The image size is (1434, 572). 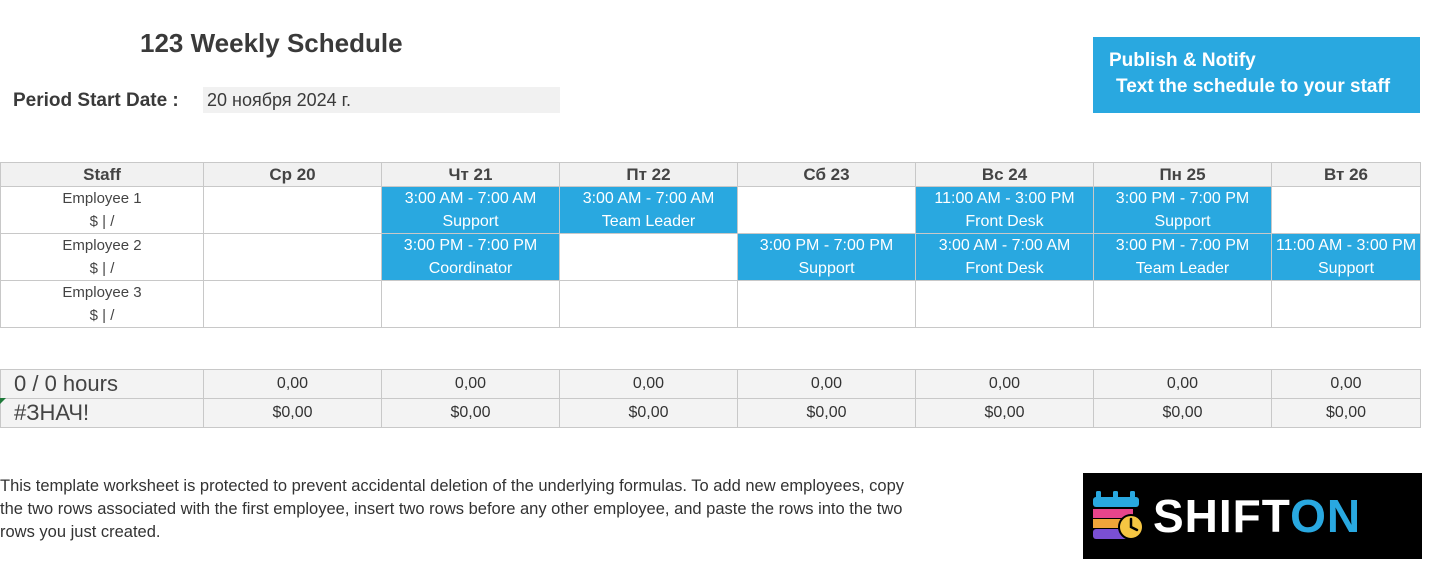 What do you see at coordinates (96, 100) in the screenshot?
I see `period-start-label: Period Start Date :` at bounding box center [96, 100].